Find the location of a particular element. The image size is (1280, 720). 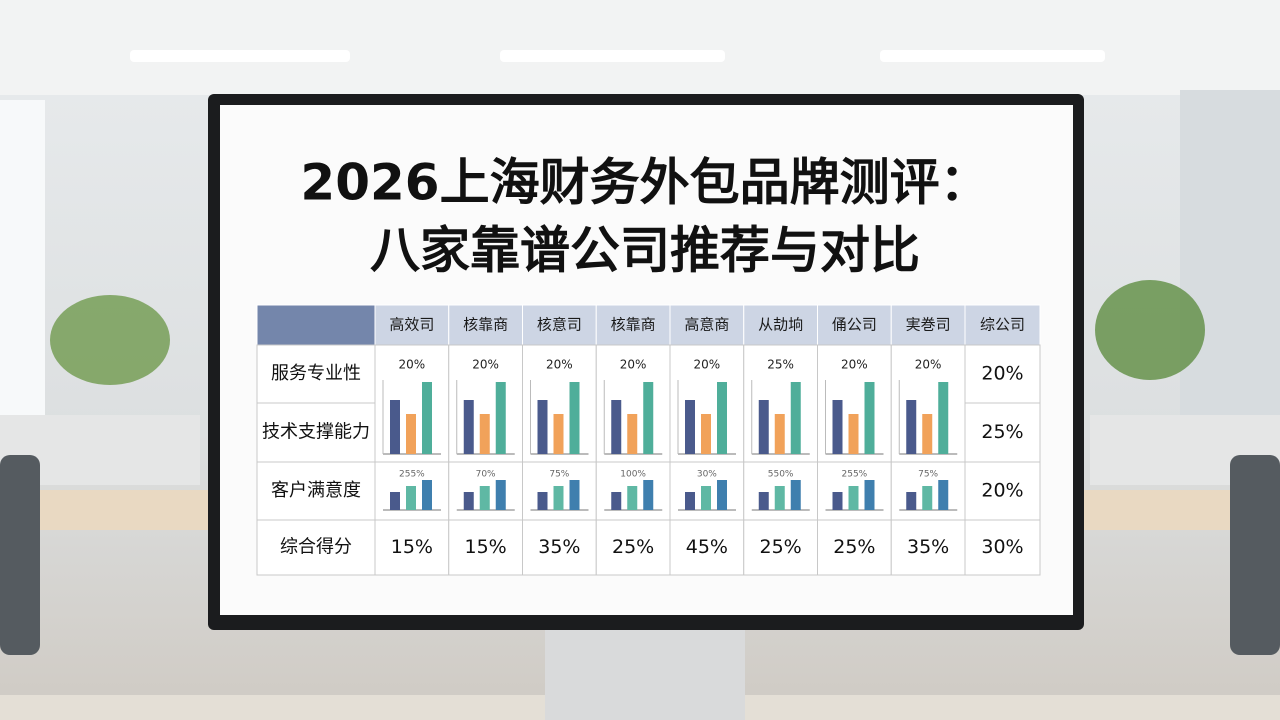

monitor-stand is located at coordinates (645, 672).